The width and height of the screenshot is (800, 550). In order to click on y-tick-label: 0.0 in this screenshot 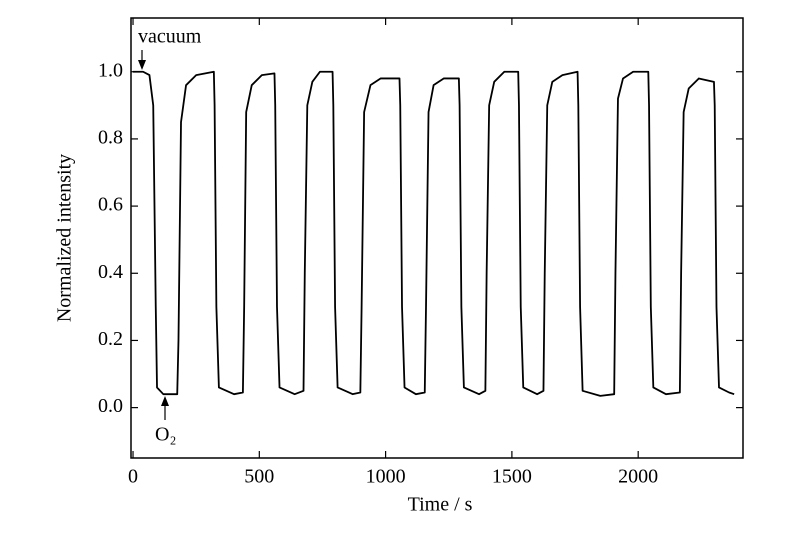, I will do `click(110, 406)`.